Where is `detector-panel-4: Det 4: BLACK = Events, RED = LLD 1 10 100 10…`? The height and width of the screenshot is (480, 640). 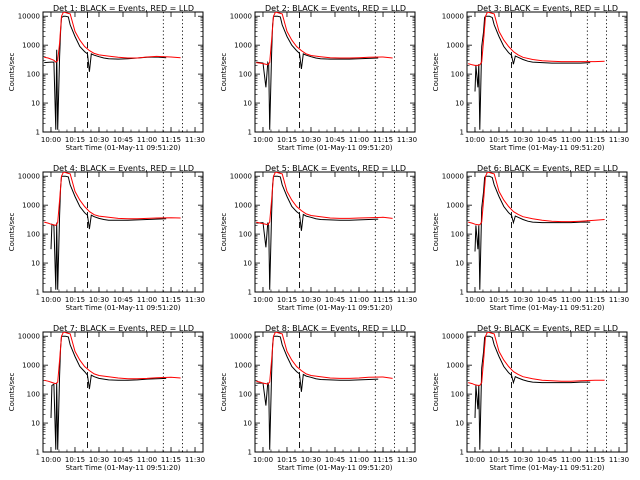
detector-panel-4: Det 4: BLACK = Events, RED = LLD 1 10 100 10… is located at coordinates (106, 238).